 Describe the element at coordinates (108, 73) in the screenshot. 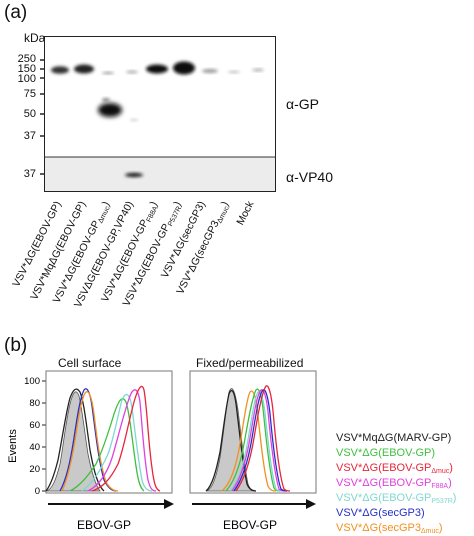

I see `band-lane3-faint` at that location.